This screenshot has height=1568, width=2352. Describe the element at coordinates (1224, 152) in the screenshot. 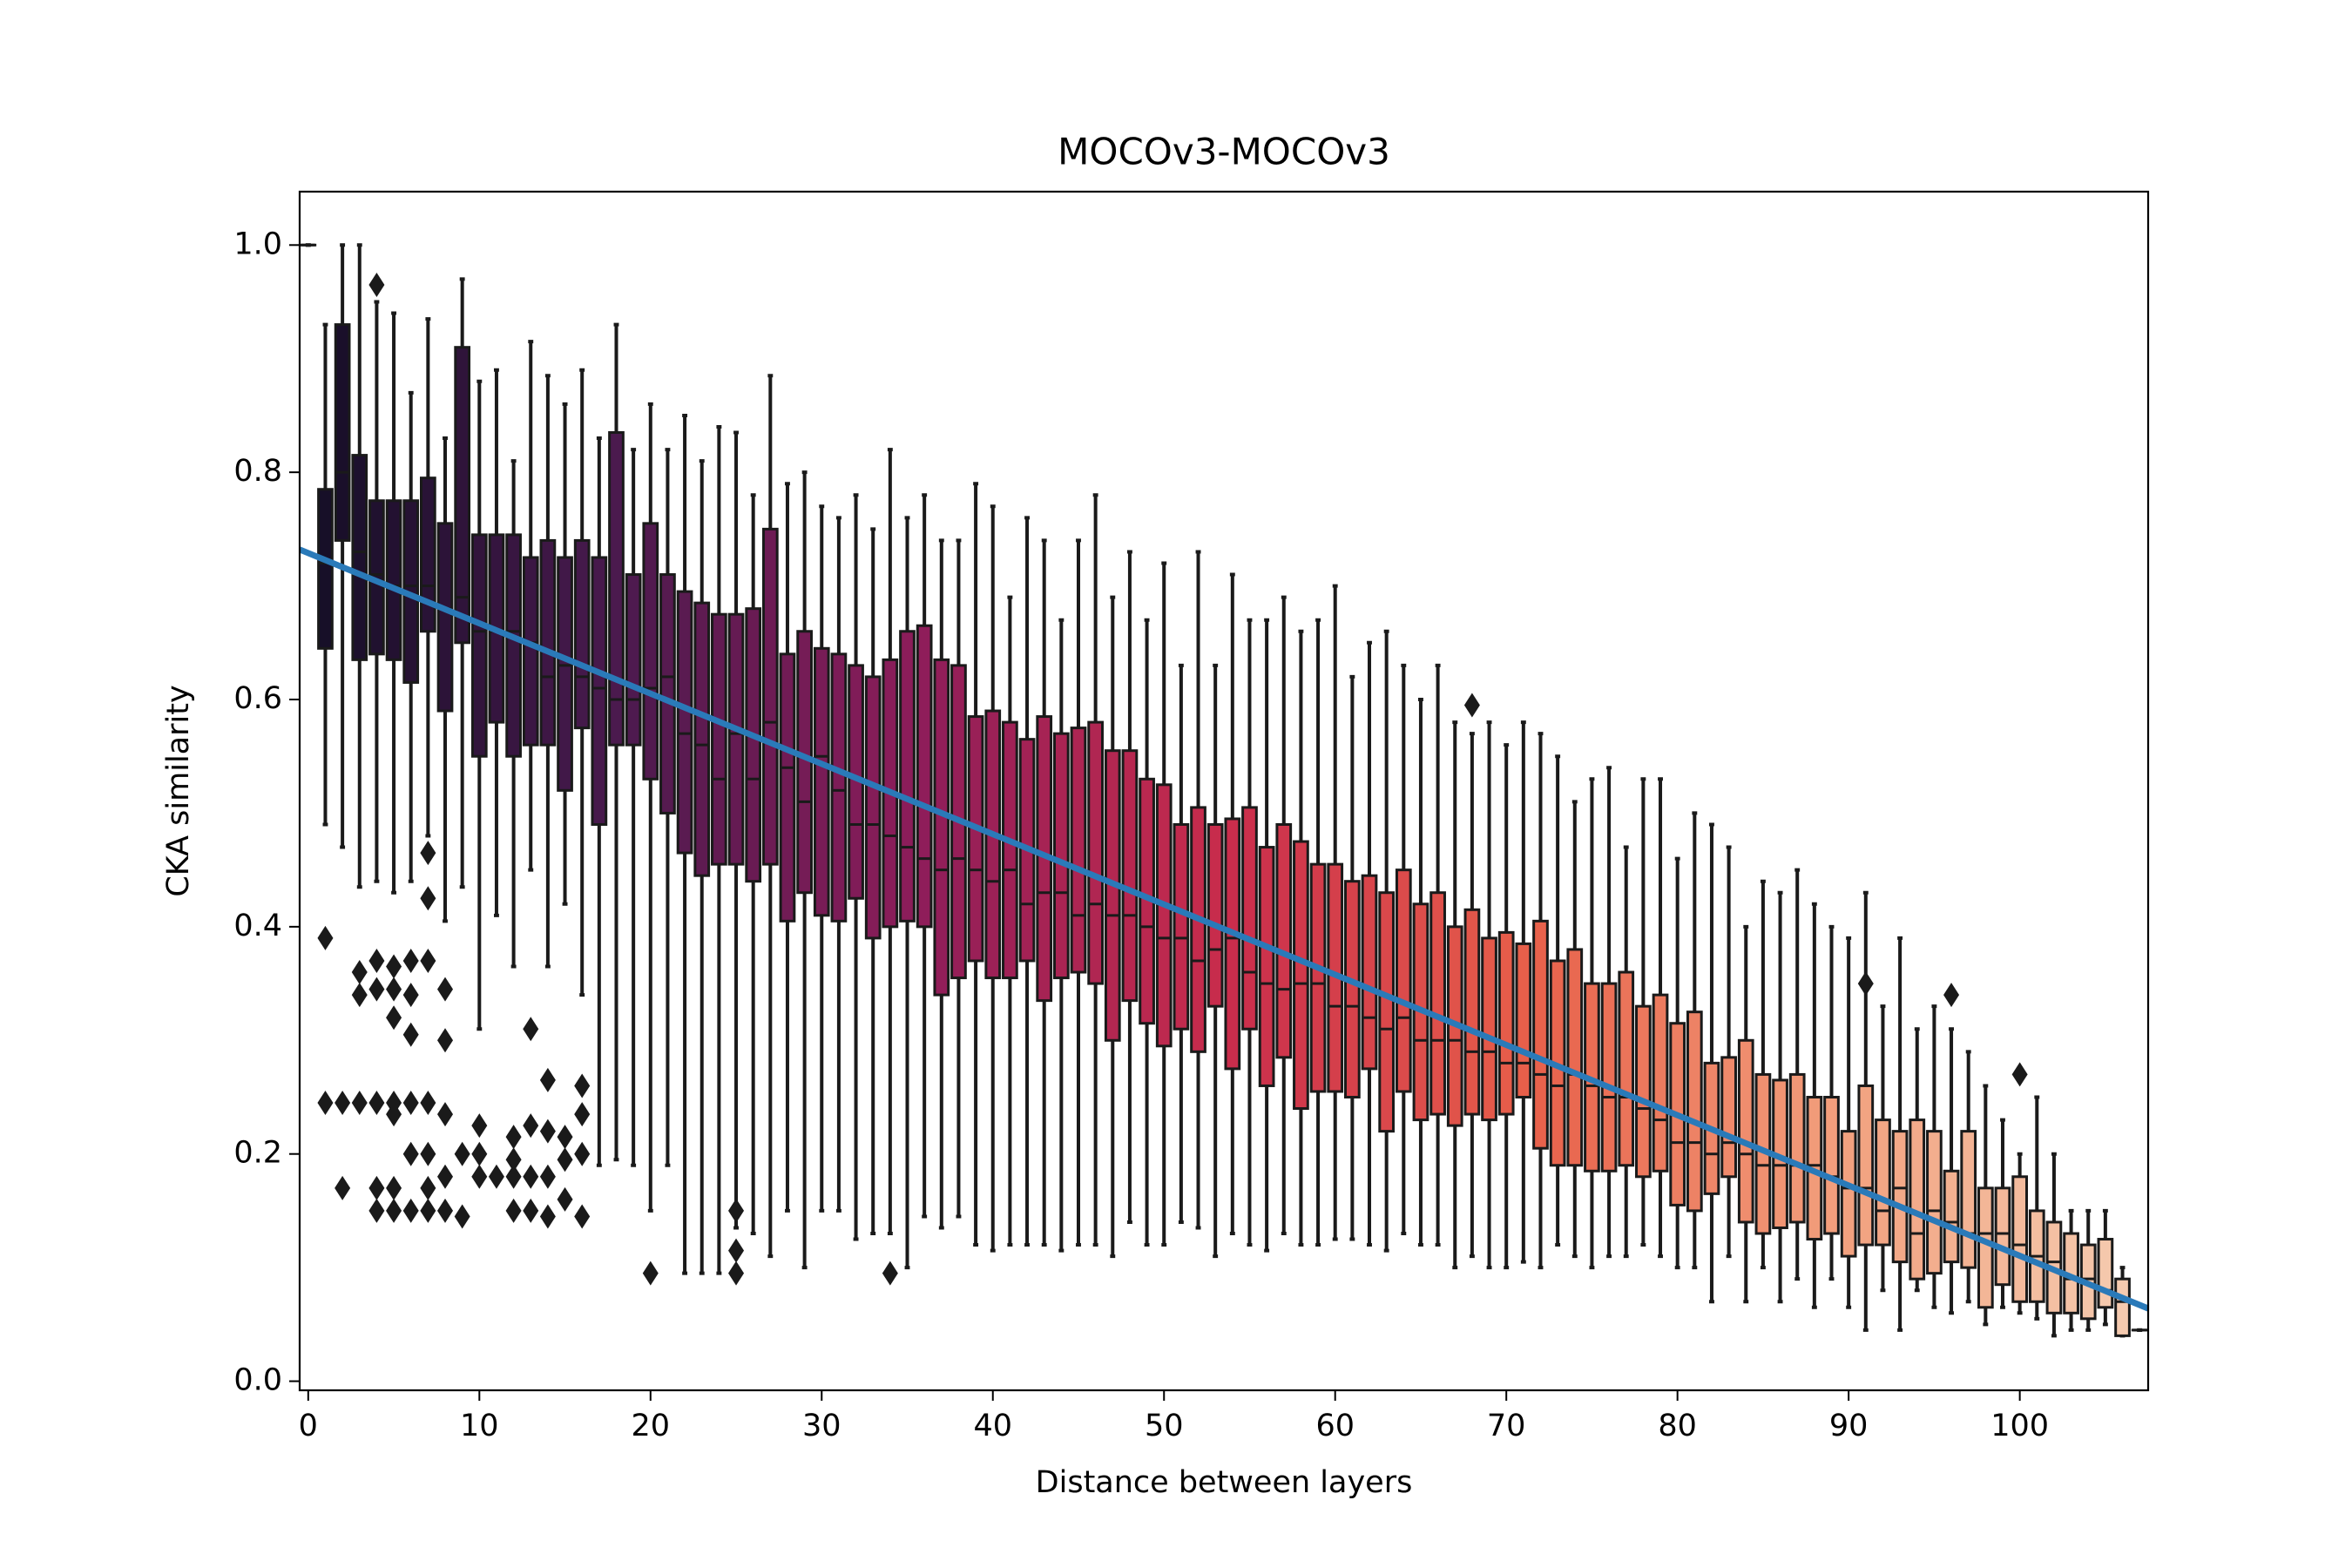

I see `chart-title: MOCOv3-MOCOv3` at that location.